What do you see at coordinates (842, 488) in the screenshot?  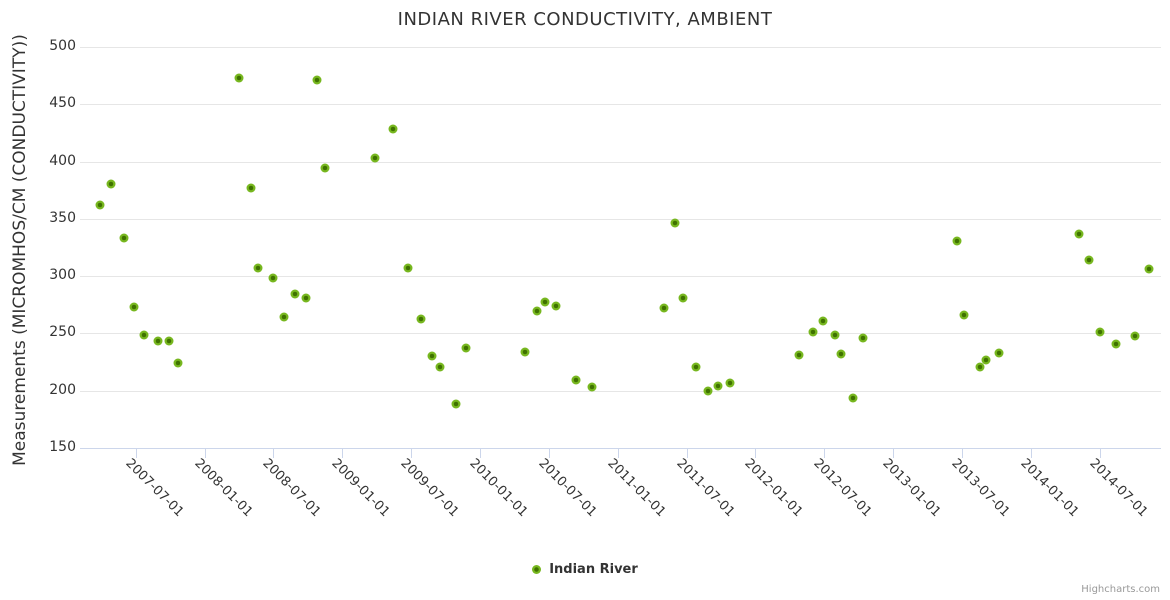 I see `x-axis-label: 2012-07-01` at bounding box center [842, 488].